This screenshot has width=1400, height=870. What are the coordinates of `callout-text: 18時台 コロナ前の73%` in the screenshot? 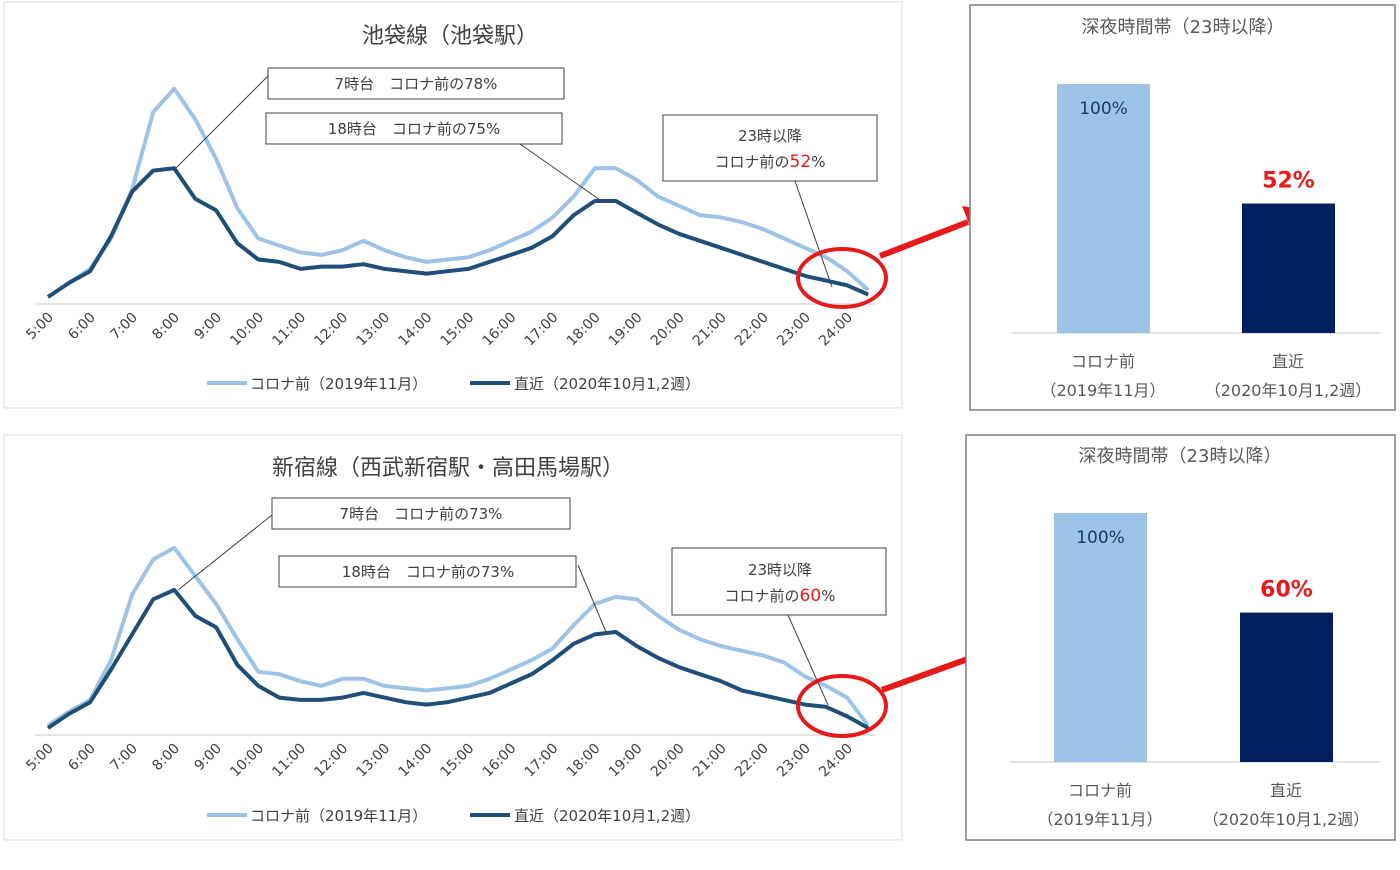 It's located at (428, 572).